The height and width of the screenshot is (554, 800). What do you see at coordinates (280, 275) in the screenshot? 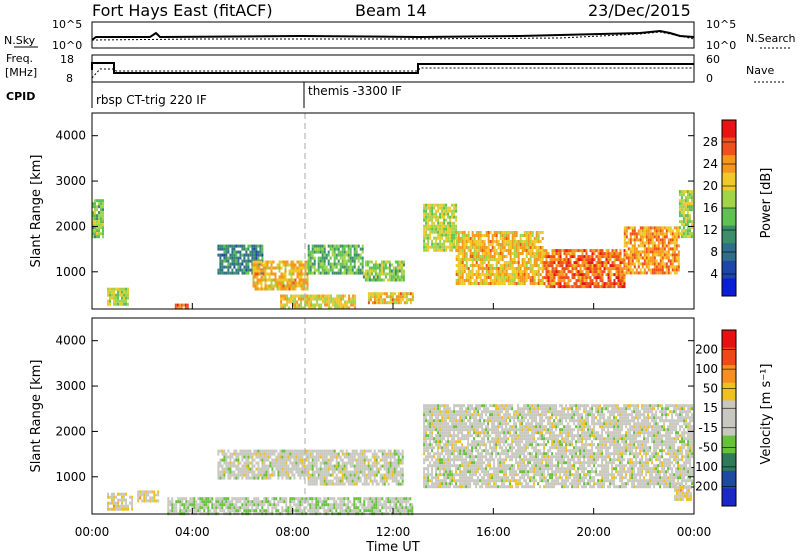
I see `data-region` at bounding box center [280, 275].